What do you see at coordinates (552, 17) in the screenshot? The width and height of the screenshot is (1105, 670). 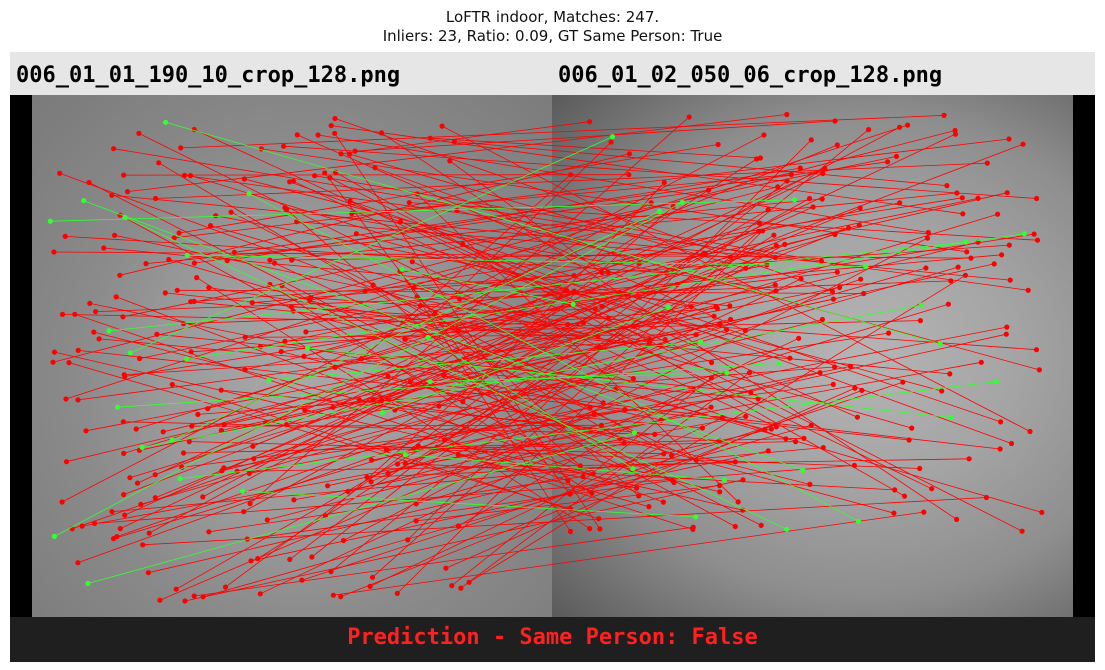 I see `figure-title-line-1: LoFTR indoor, Matches: 247.` at bounding box center [552, 17].